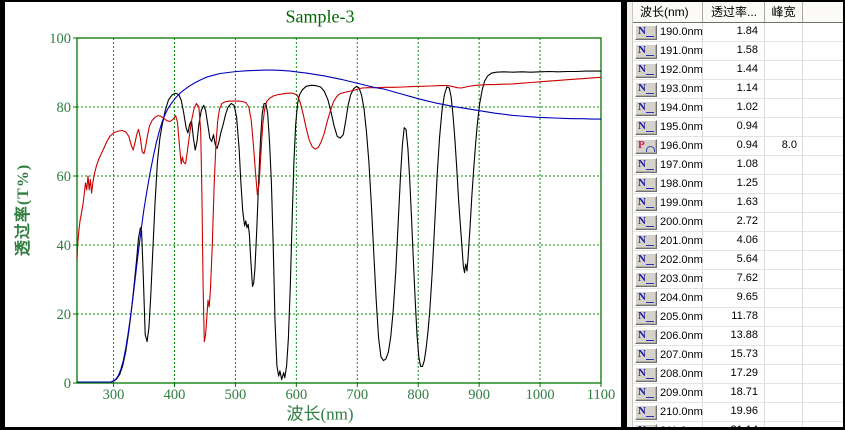 This screenshot has width=845, height=430. I want to click on x-tick-label: 300, so click(114, 395).